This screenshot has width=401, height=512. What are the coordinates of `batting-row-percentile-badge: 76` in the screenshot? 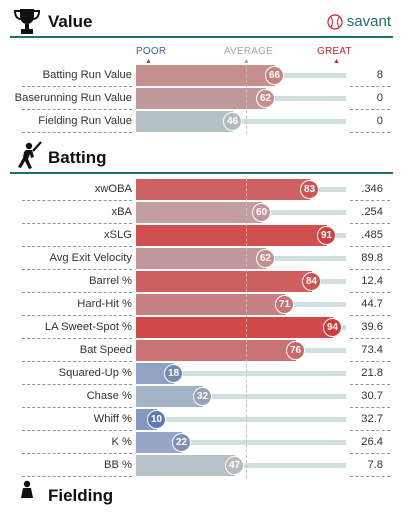 It's located at (295, 350).